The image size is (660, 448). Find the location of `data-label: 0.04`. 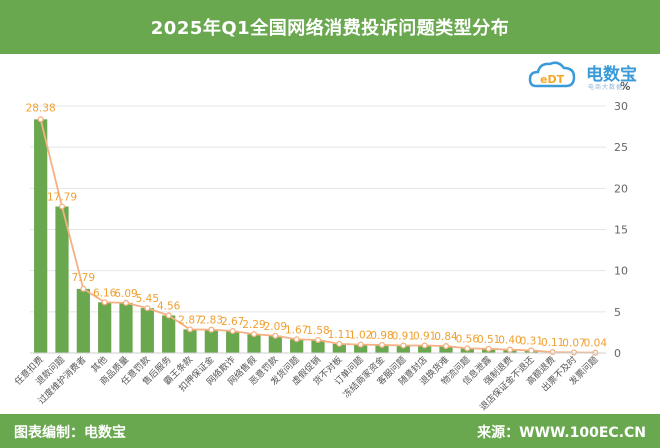

data-label: 0.04 is located at coordinates (596, 344).